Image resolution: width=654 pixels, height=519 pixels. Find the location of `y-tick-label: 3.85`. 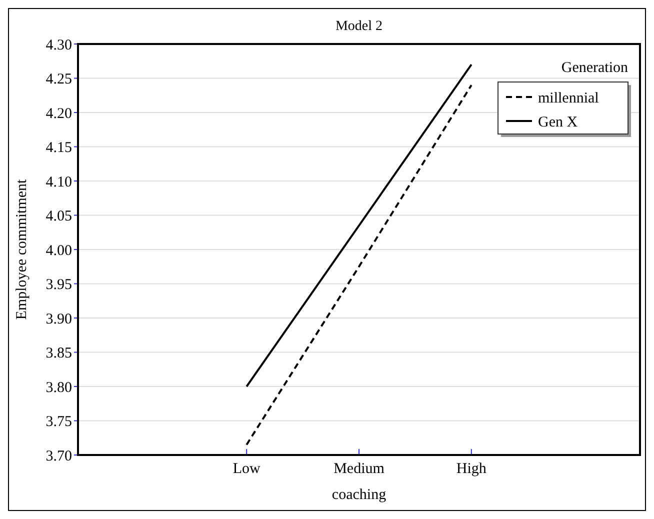

y-tick-label: 3.85 is located at coordinates (59, 354).